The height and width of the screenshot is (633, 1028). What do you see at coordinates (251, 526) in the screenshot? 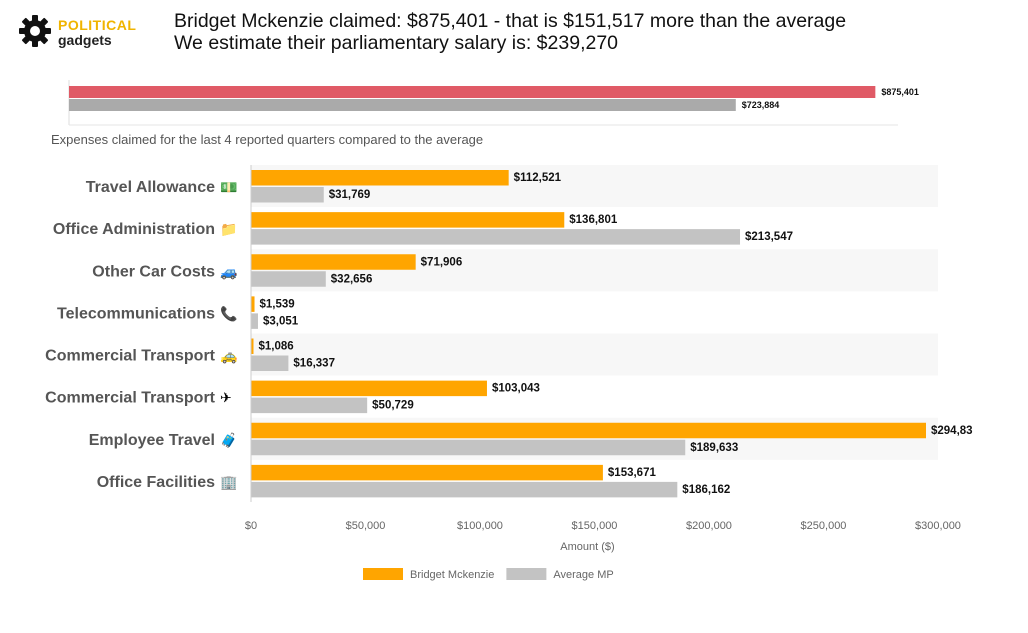
I see `x-tick-label: $0` at bounding box center [251, 526].